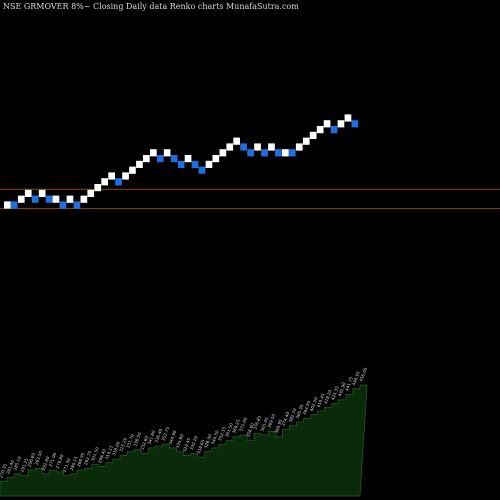 The height and width of the screenshot is (500, 500). I want to click on volume-label: 402.50, so click(314, 404).